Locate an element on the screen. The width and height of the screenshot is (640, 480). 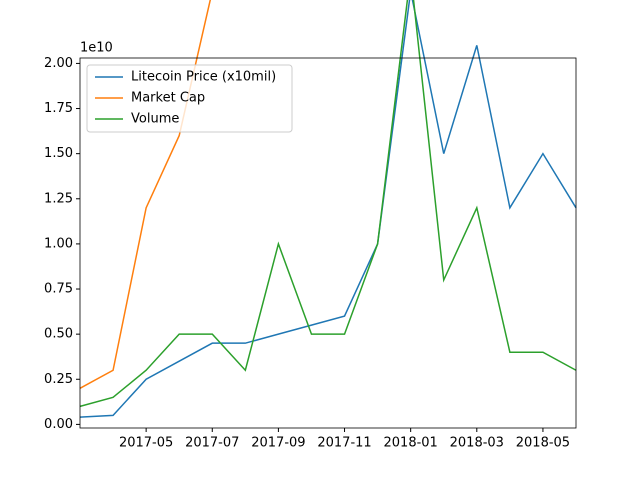
legend-label: Volume is located at coordinates (155, 119).